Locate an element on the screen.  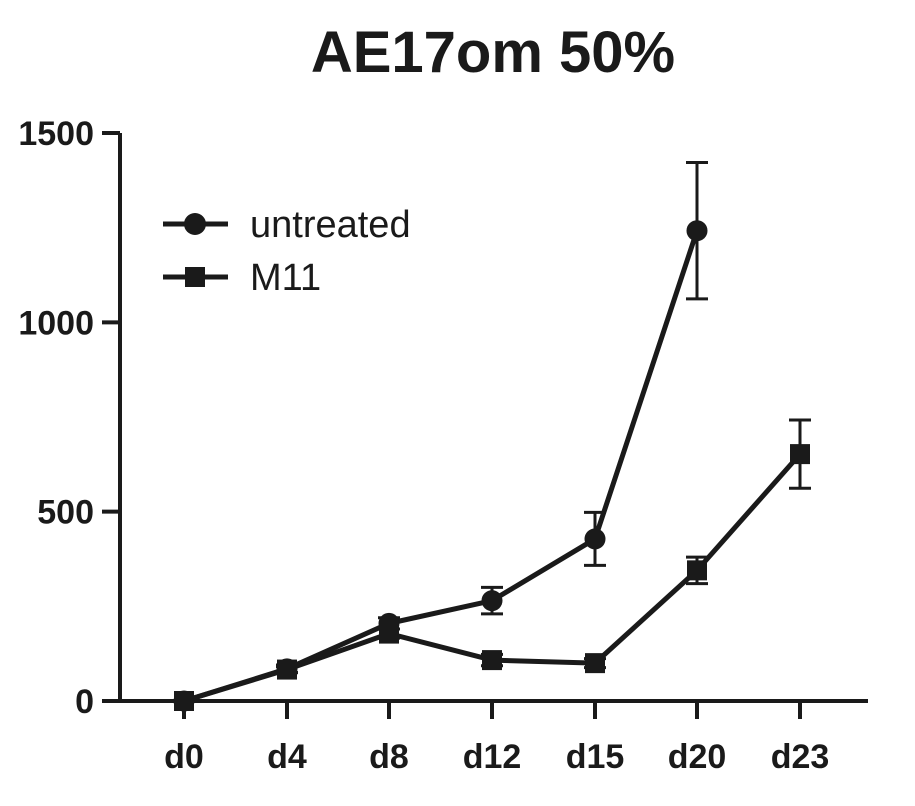
y-tick-label: 1000 is located at coordinates (56, 323).